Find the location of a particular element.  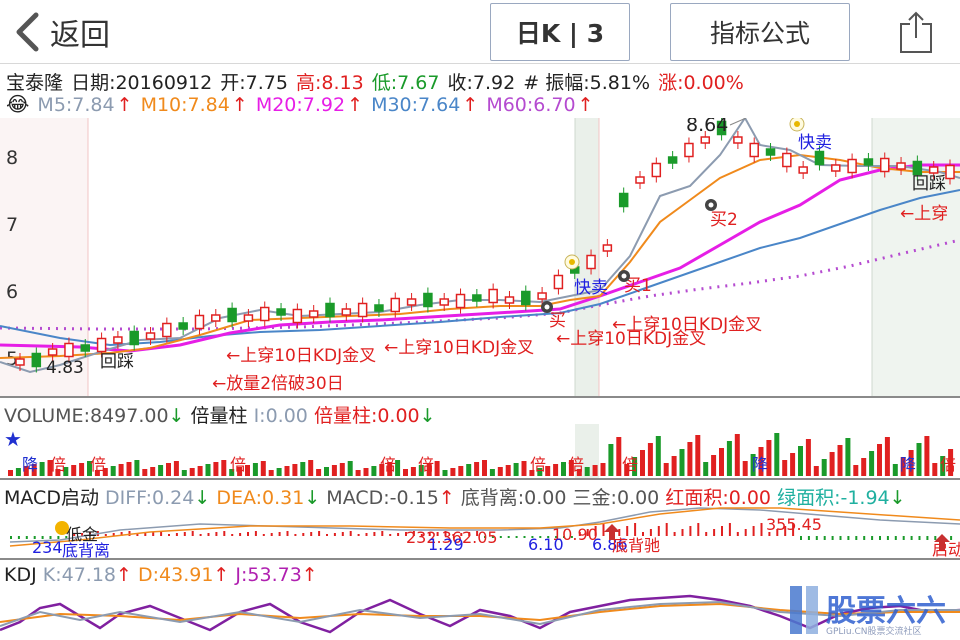

share-icon is located at coordinates (916, 32).